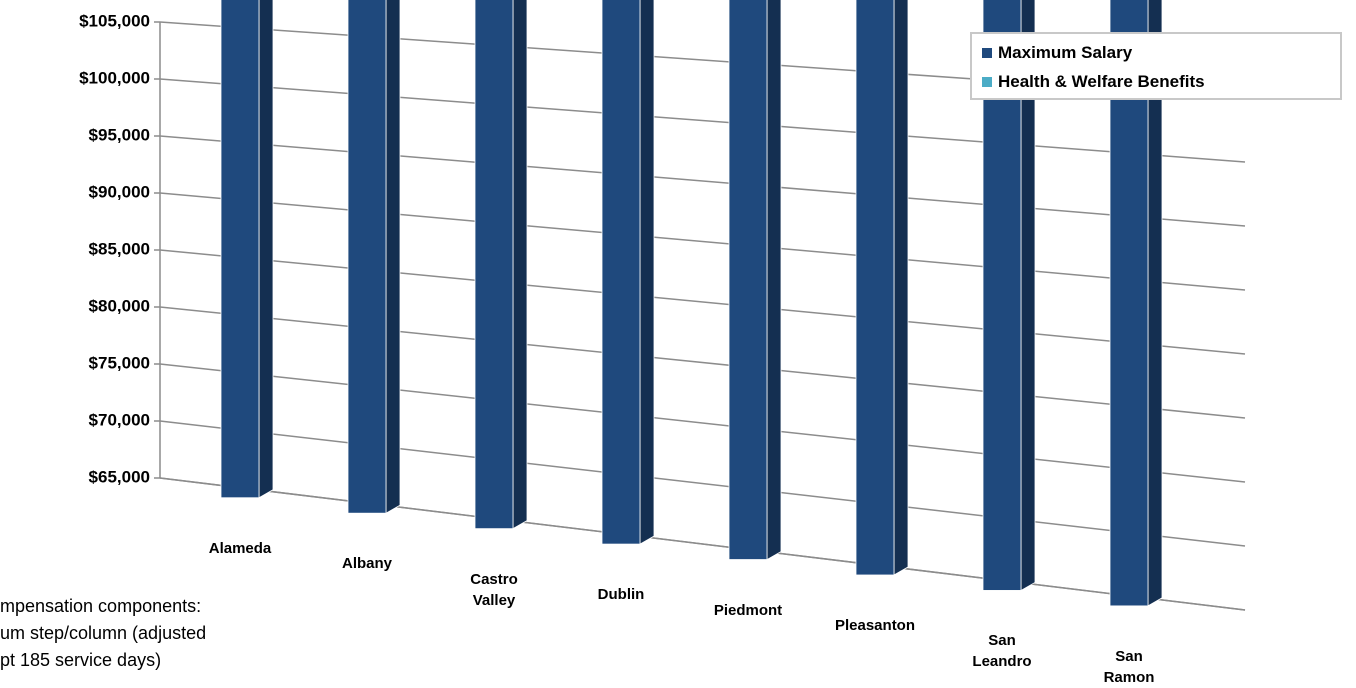 The height and width of the screenshot is (688, 1356). Describe the element at coordinates (101, 606) in the screenshot. I see `note-line: mpensation components:` at that location.